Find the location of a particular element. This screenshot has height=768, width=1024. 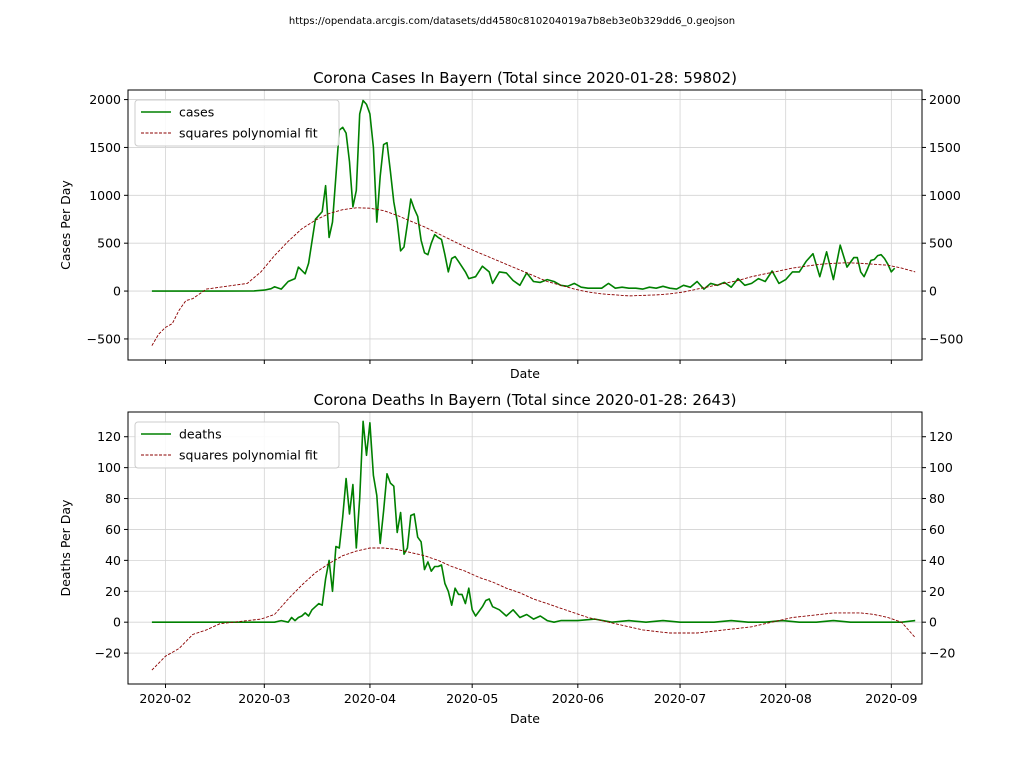

y-tick-label-left: 1000 is located at coordinates (105, 195).